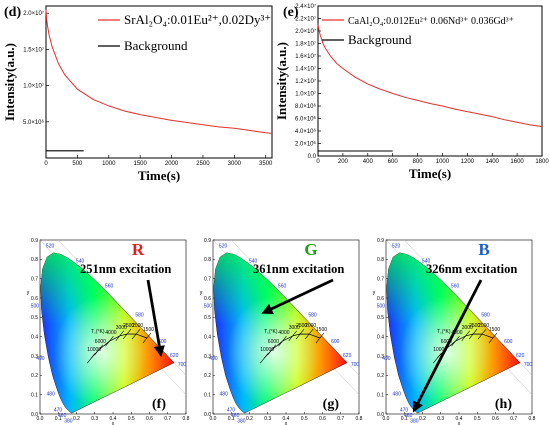 The width and height of the screenshot is (550, 425). What do you see at coordinates (291, 12) in the screenshot?
I see `panel-label: (e)` at bounding box center [291, 12].